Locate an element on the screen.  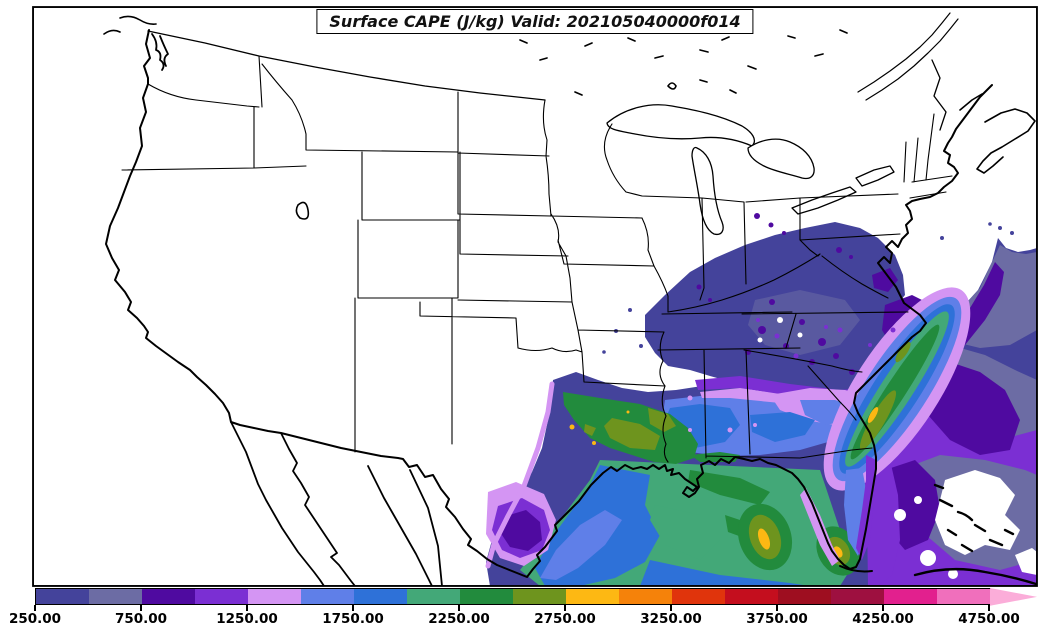
lake-michigan is located at coordinates (707, 191).